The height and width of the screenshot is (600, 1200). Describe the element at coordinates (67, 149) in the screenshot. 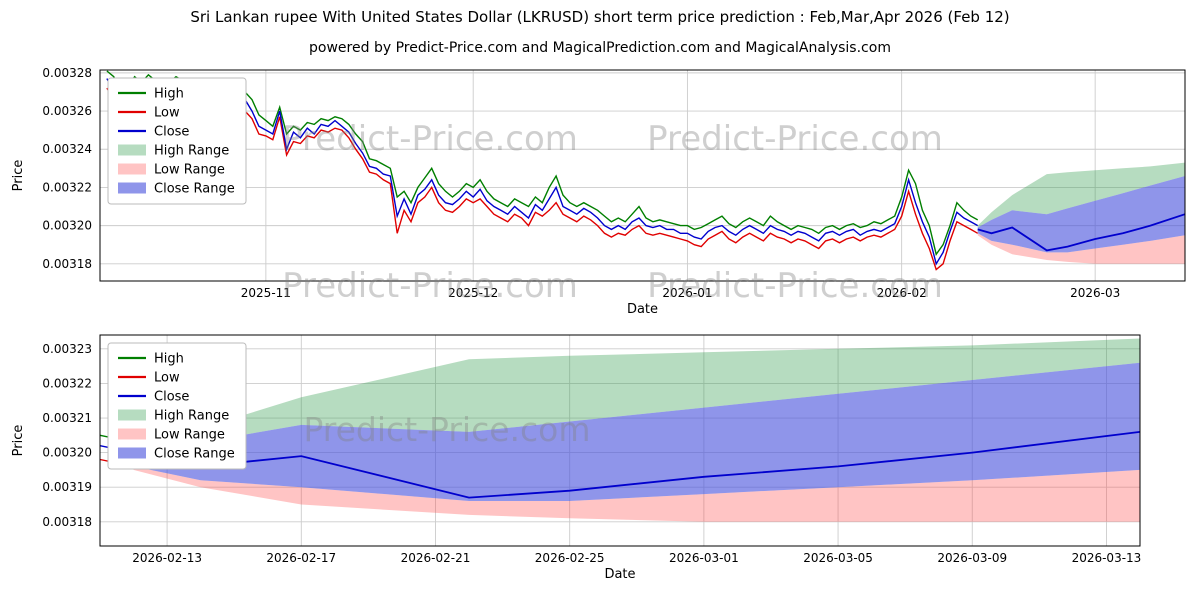

I see `y-tick-label: 0.00324` at that location.